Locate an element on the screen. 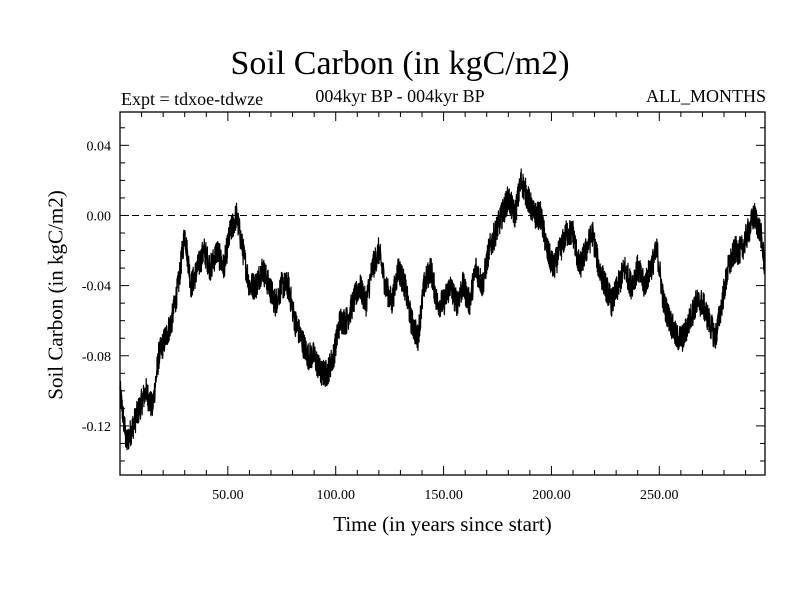  experiment-label: Expt = tdxoe-tdwze is located at coordinates (192, 99).